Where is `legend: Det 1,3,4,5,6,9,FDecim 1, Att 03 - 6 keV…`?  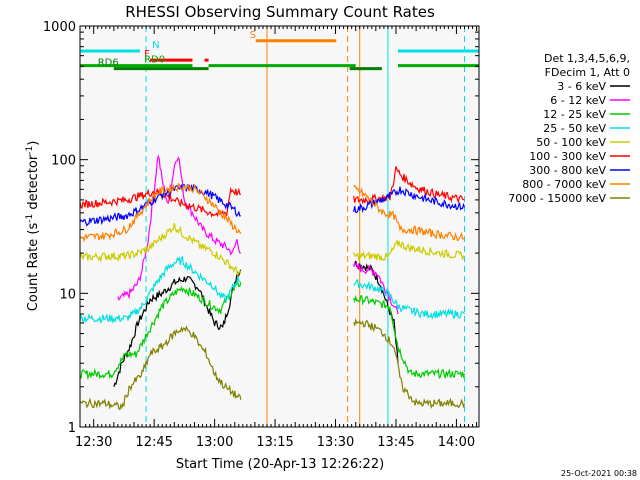 legend: Det 1,3,4,5,6,9,FDecim 1, Att 03 - 6 keV… is located at coordinates (569, 128).